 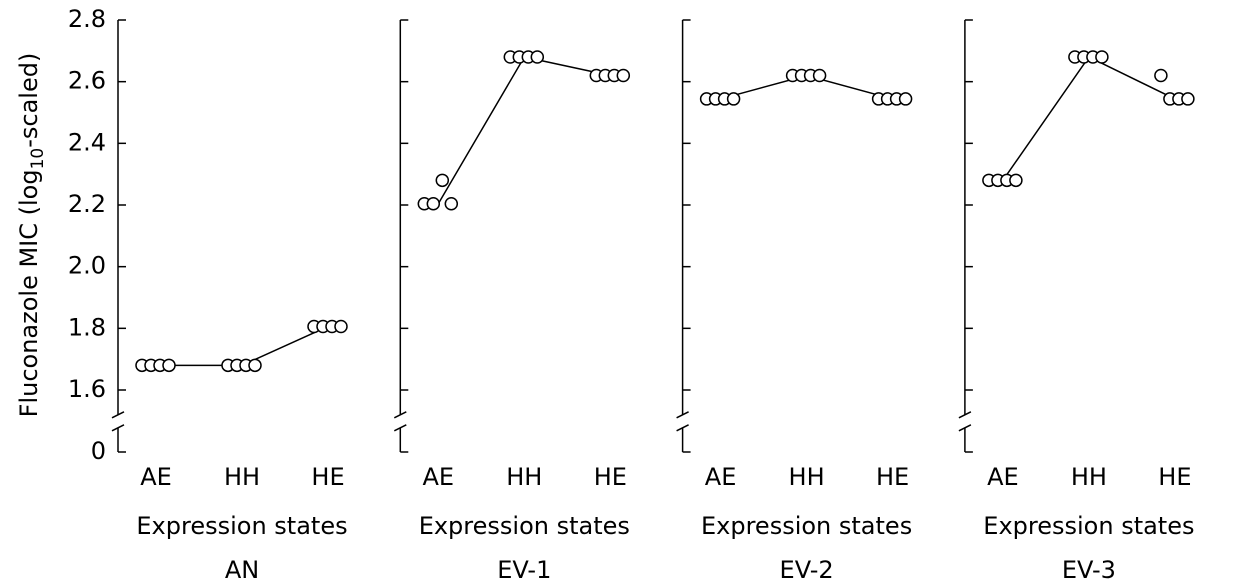 I want to click on panel-title: AN, so click(x=242, y=570).